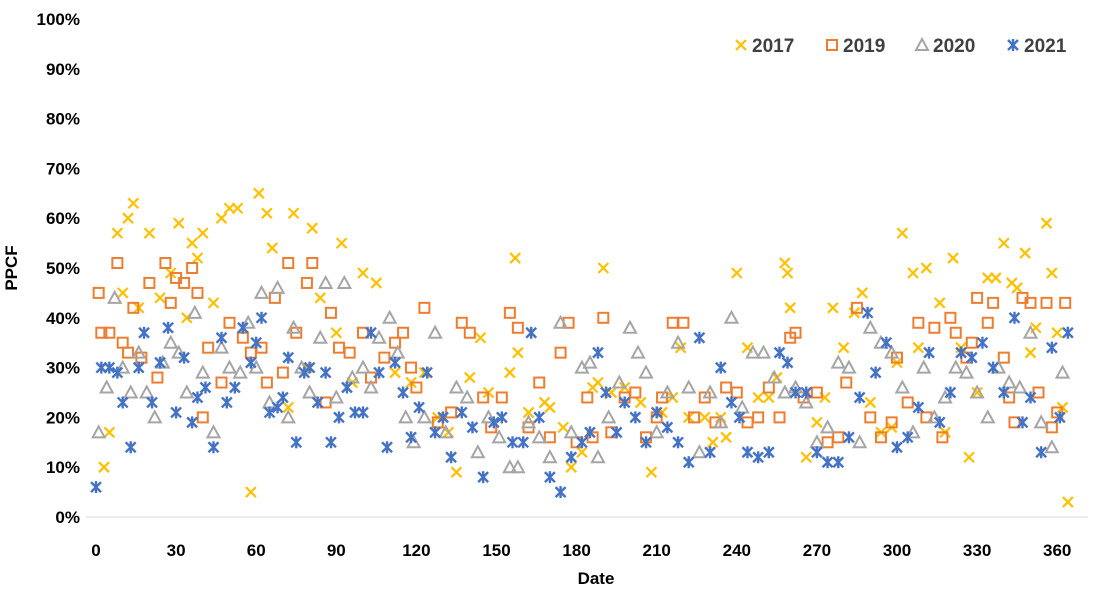 This screenshot has width=1098, height=595. Describe the element at coordinates (764, 46) in the screenshot. I see `legend-item-2017: 2017` at that location.